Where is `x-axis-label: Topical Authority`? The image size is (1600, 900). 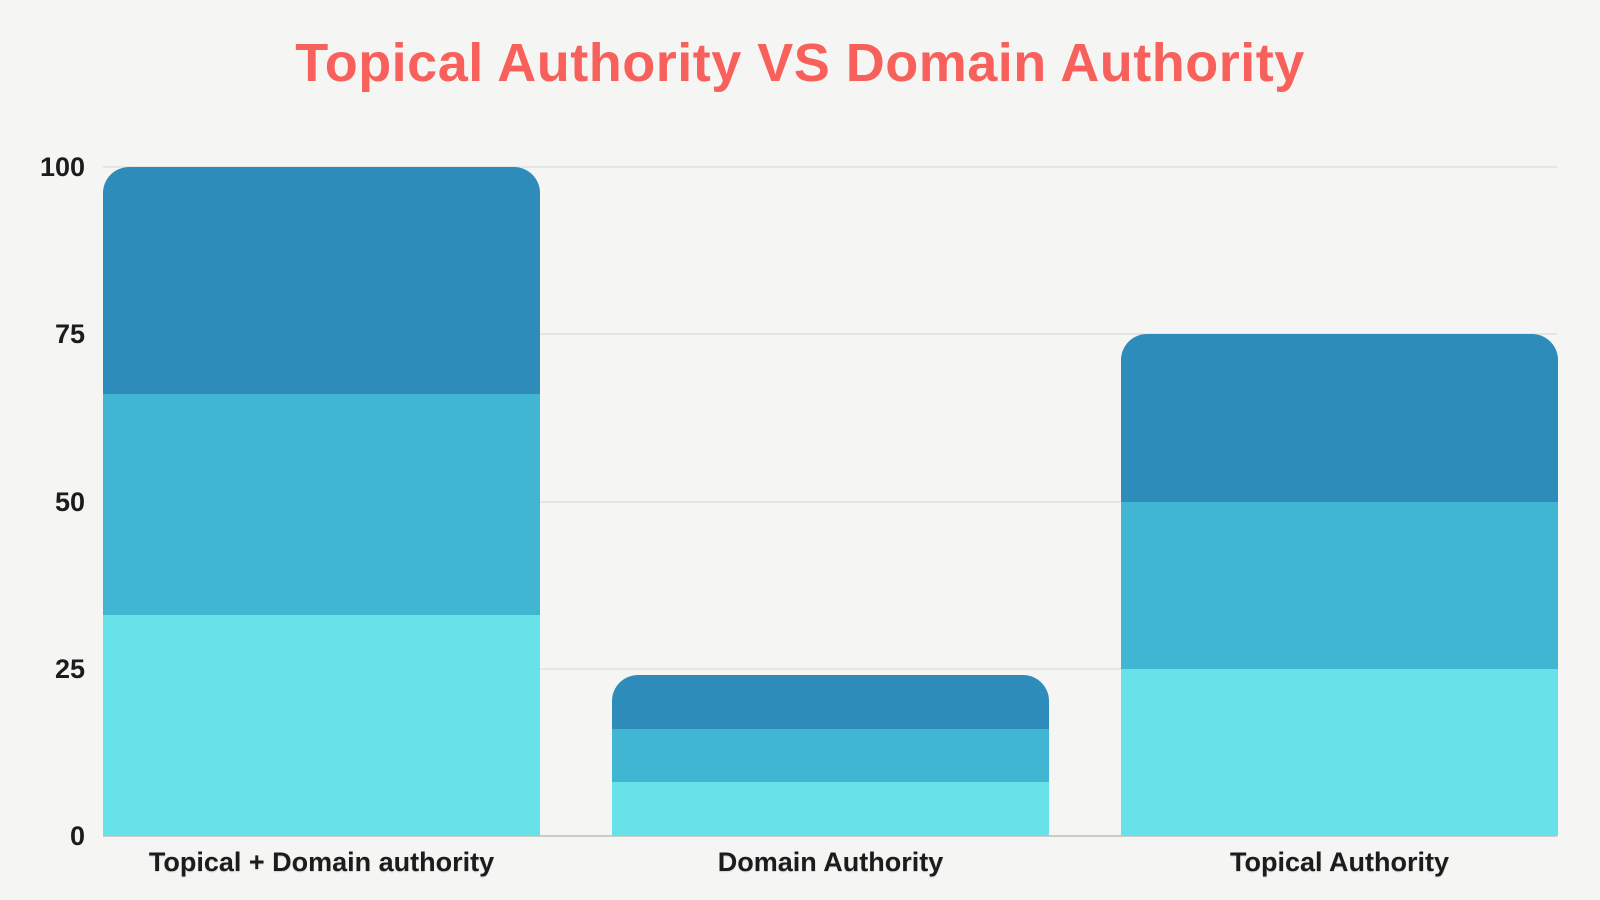
x-axis-label: Topical Authority is located at coordinates (1339, 862).